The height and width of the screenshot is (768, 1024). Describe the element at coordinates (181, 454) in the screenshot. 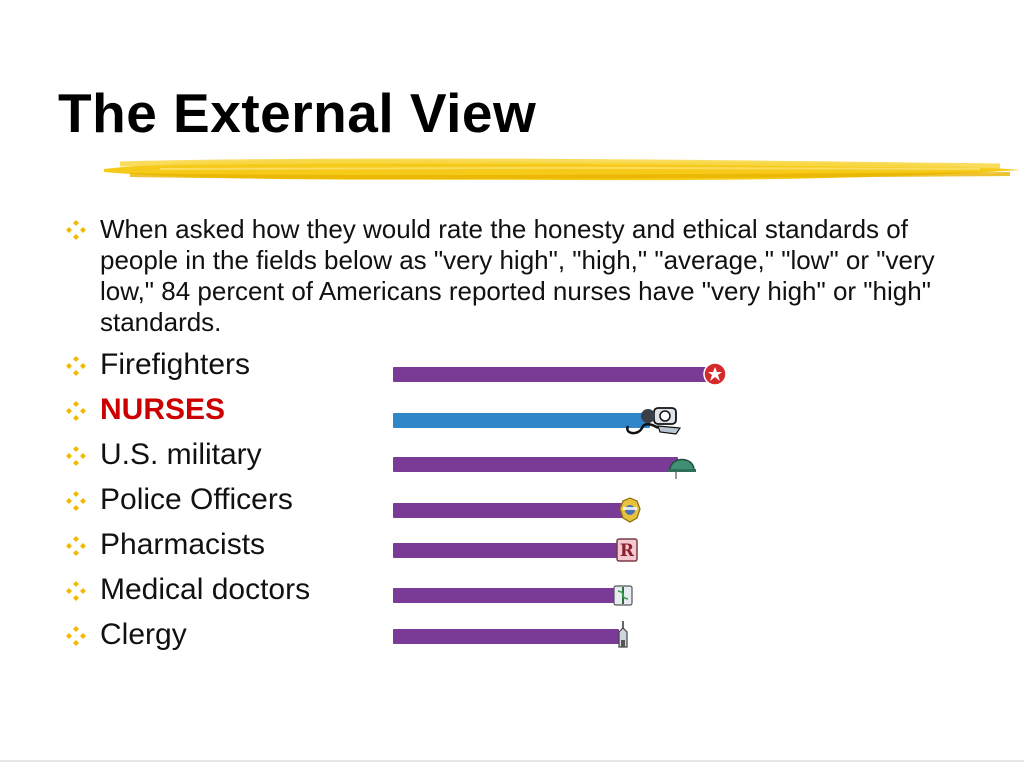

I see `list-item-label: U.S. military` at that location.